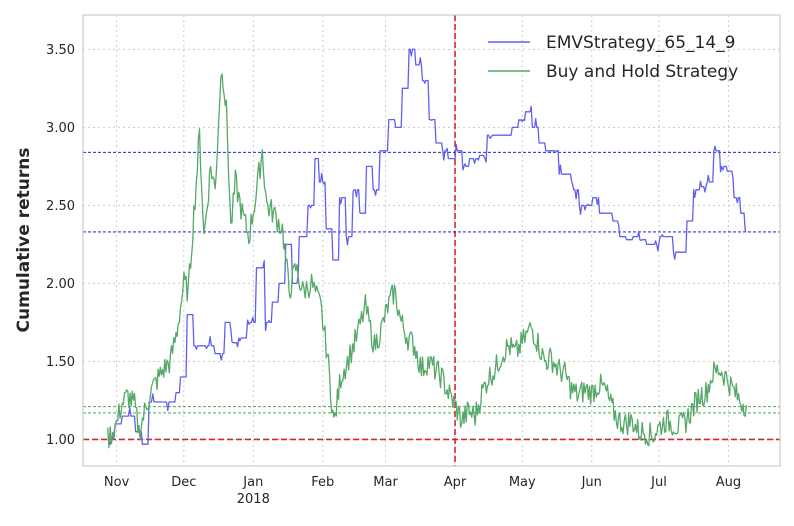  What do you see at coordinates (60, 206) in the screenshot?
I see `y-tick-label: 2.50` at bounding box center [60, 206].